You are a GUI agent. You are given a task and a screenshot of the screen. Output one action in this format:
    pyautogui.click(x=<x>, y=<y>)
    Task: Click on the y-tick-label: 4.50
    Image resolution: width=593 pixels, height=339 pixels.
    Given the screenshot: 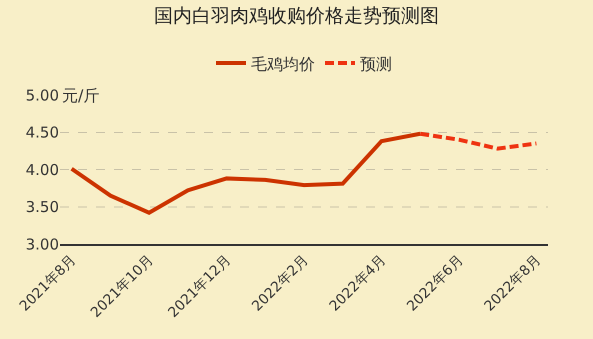 What is the action you would take?
    pyautogui.click(x=42, y=133)
    